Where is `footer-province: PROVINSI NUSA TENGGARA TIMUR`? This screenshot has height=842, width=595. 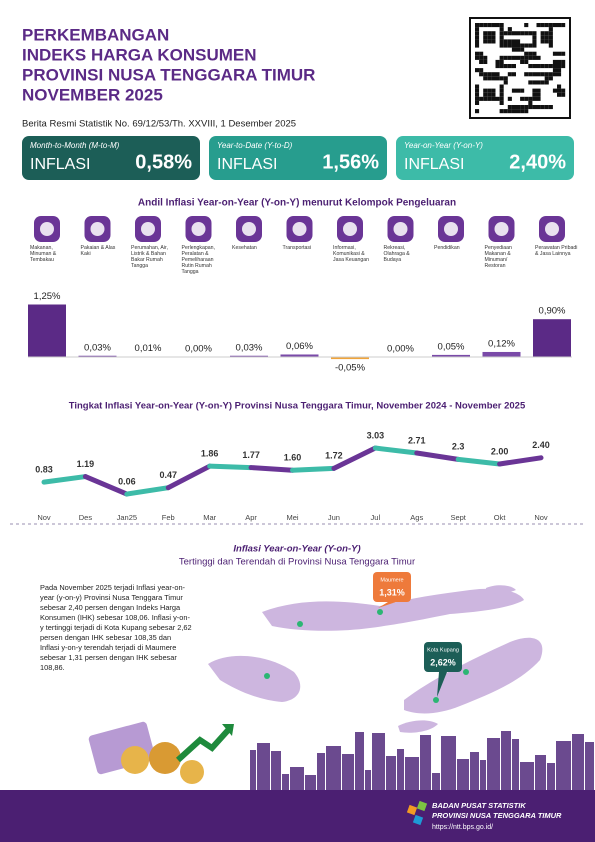 footer-province: PROVINSI NUSA TENGGARA TIMUR is located at coordinates (497, 815).